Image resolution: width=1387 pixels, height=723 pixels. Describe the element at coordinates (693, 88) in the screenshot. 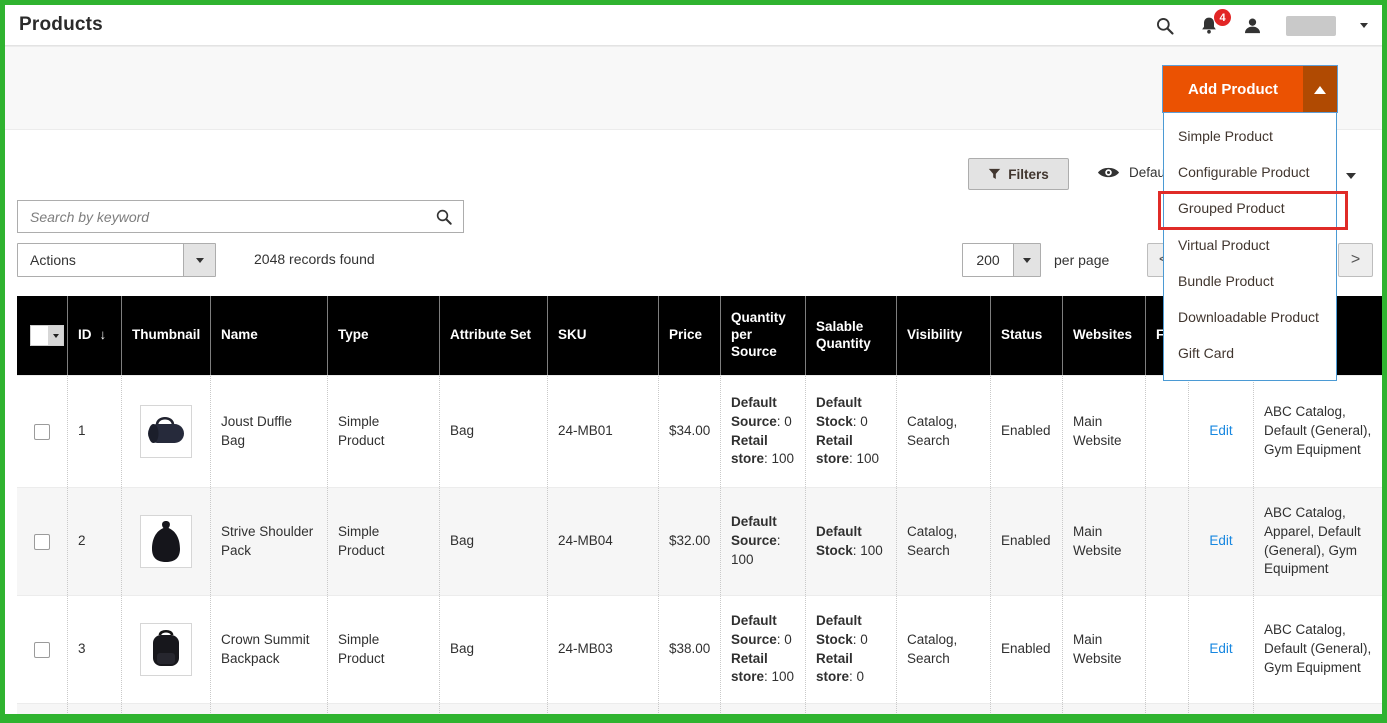

I see `header-band` at that location.